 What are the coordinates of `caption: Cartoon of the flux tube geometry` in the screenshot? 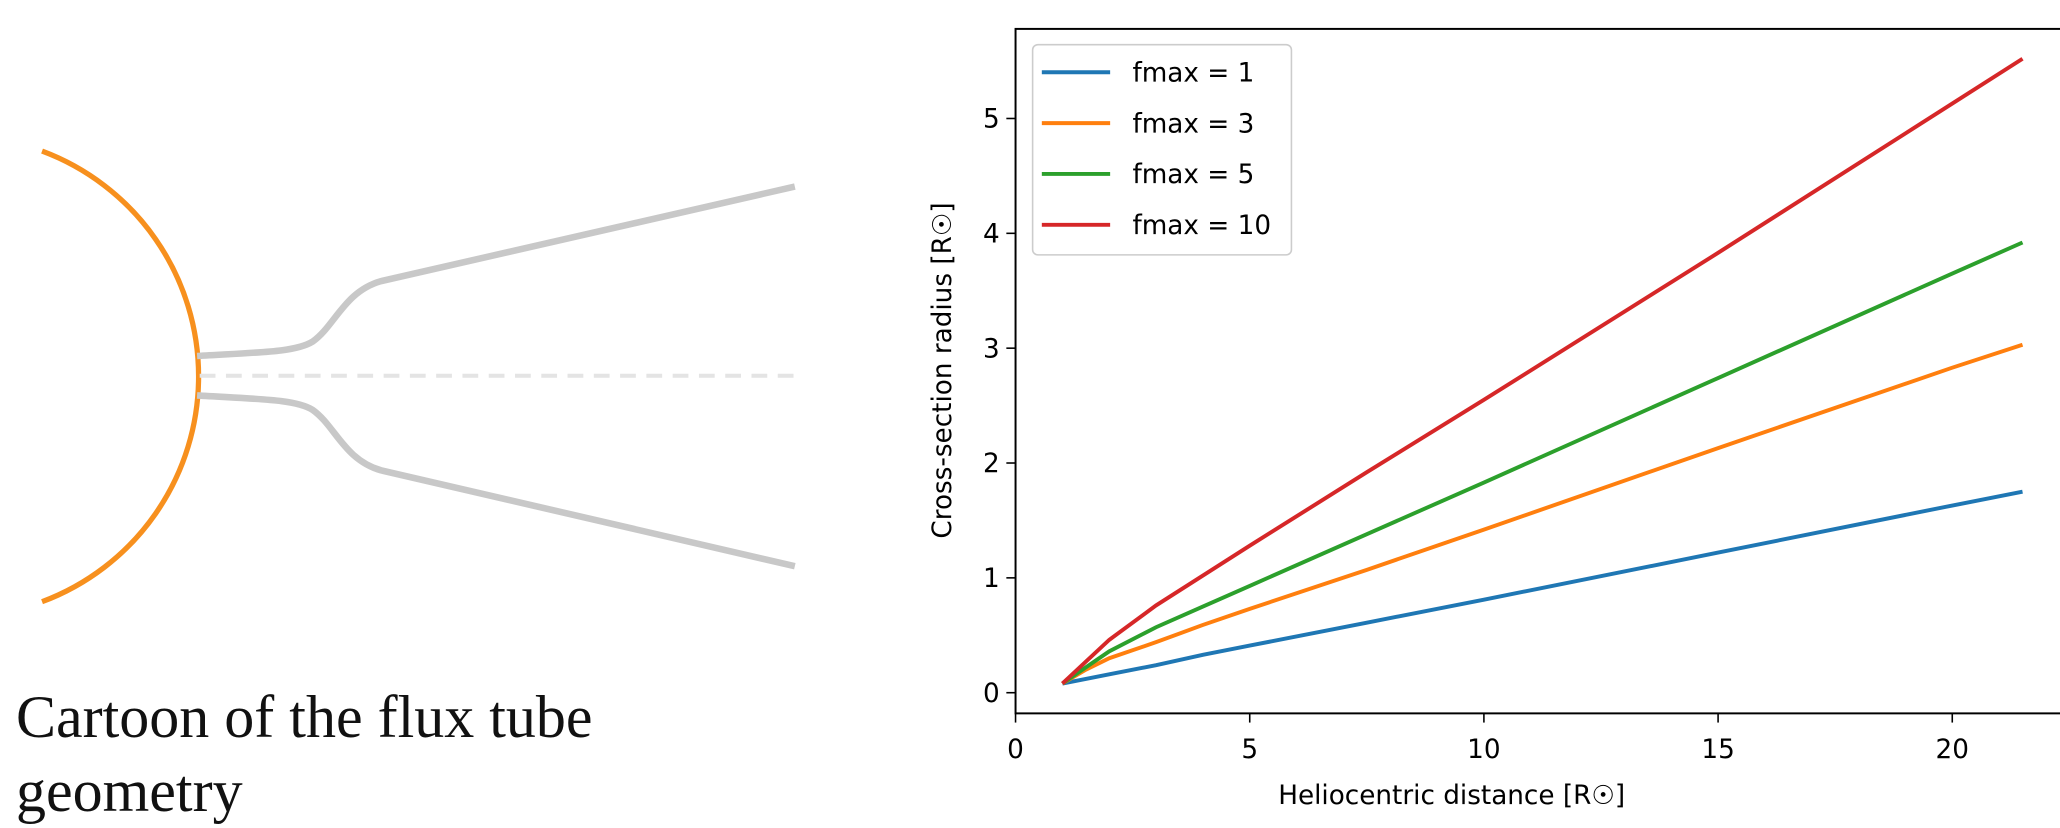 It's located at (304, 754).